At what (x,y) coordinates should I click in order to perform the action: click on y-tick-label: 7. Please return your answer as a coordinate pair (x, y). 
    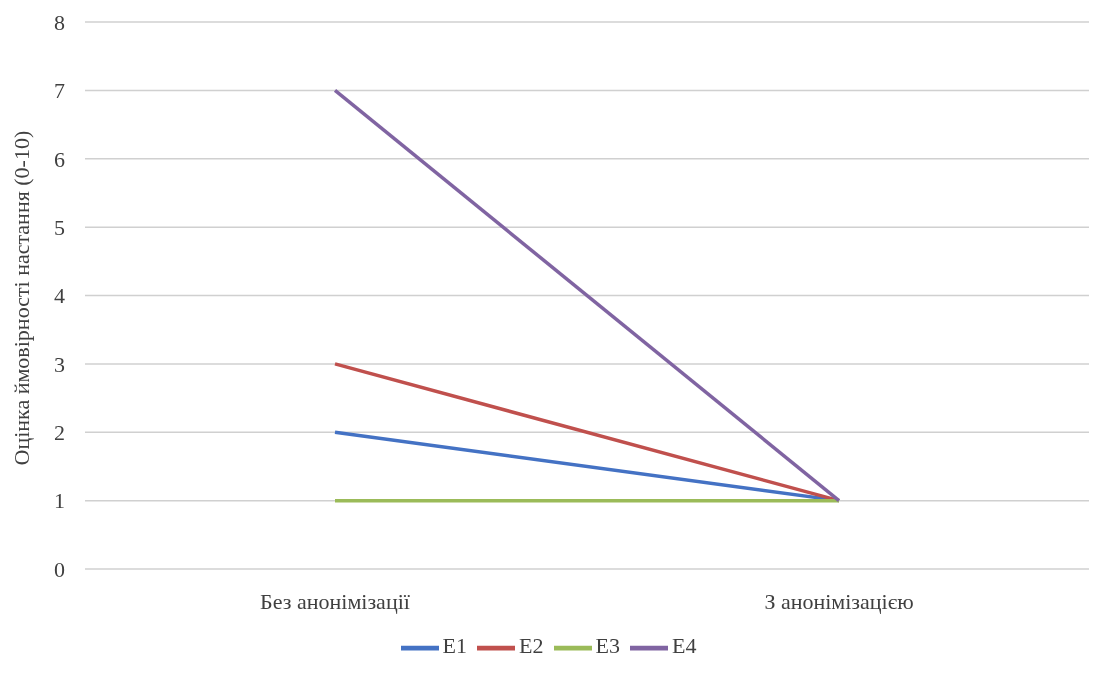
    Looking at the image, I should click on (59, 91).